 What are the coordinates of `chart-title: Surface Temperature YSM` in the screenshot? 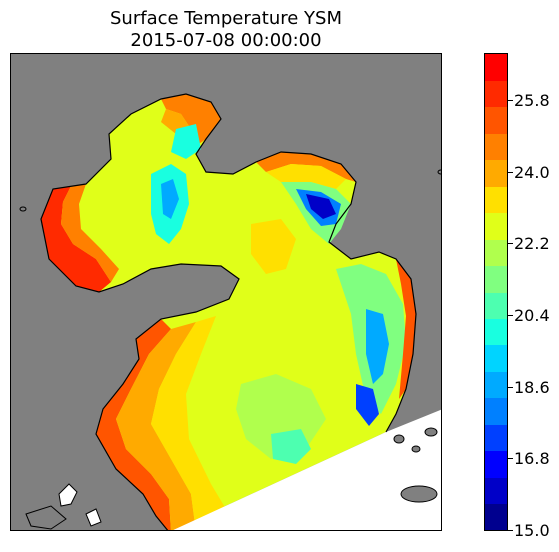 It's located at (226, 18).